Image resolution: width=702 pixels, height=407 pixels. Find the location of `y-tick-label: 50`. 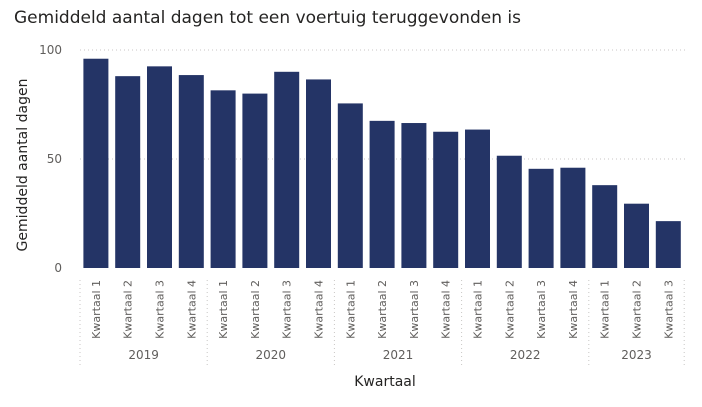

y-tick-label: 50 is located at coordinates (54, 159).